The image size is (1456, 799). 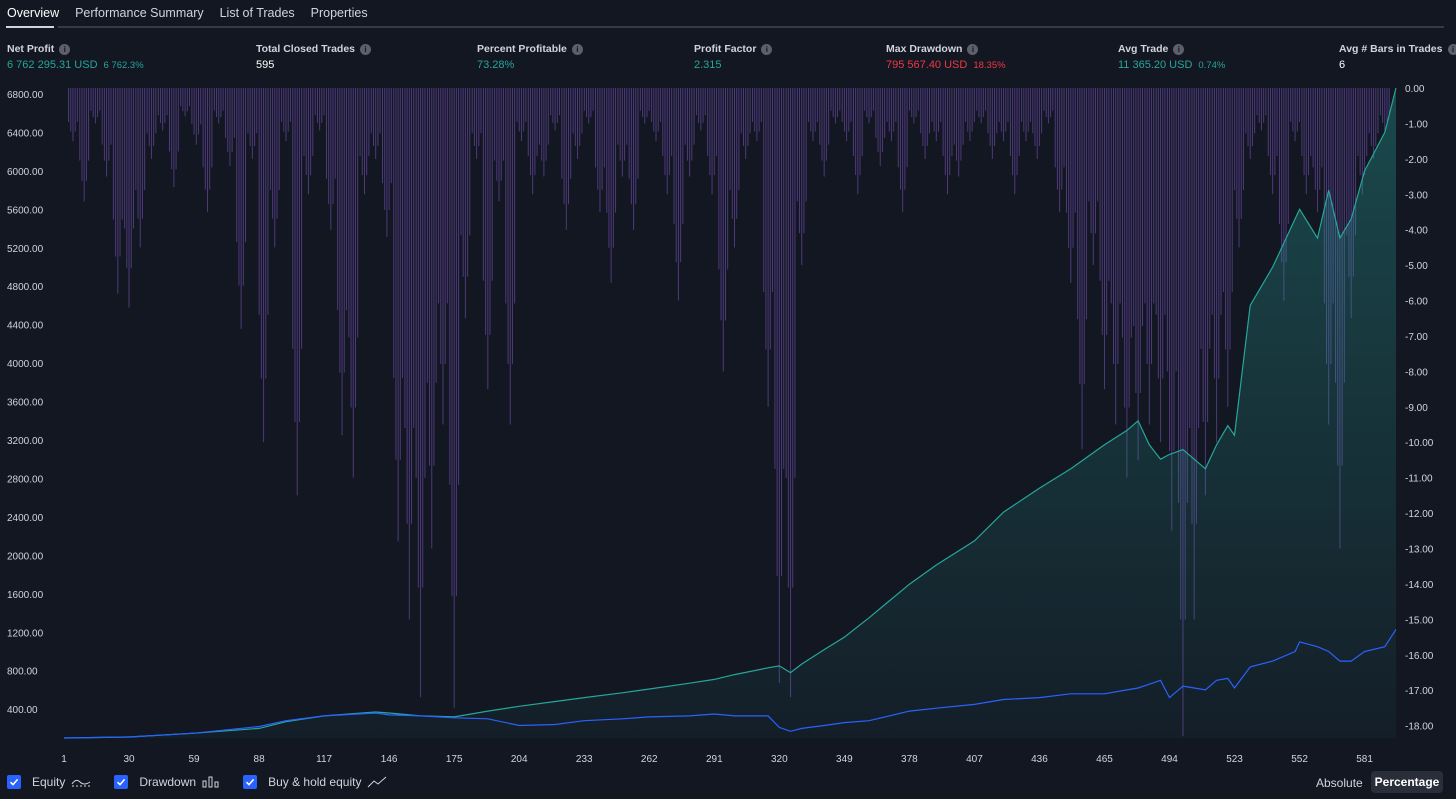 I want to click on x-tick: 233, so click(x=584, y=759).